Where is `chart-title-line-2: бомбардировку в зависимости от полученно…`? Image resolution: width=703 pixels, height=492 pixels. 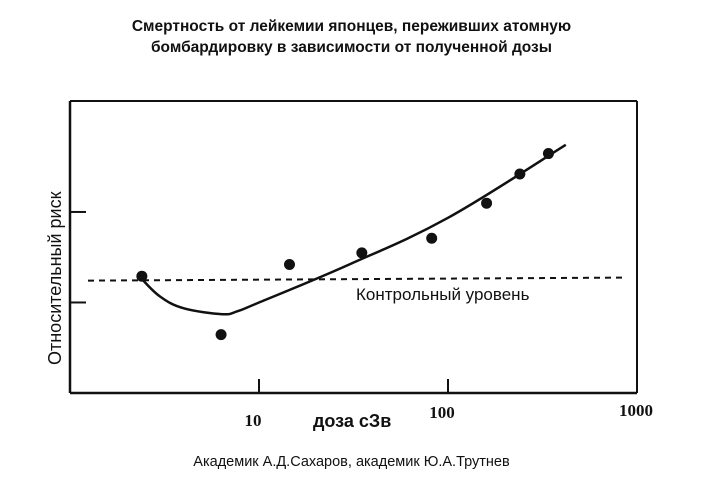
chart-title-line-2: бомбардировку в зависимости от полученно… is located at coordinates (351, 47).